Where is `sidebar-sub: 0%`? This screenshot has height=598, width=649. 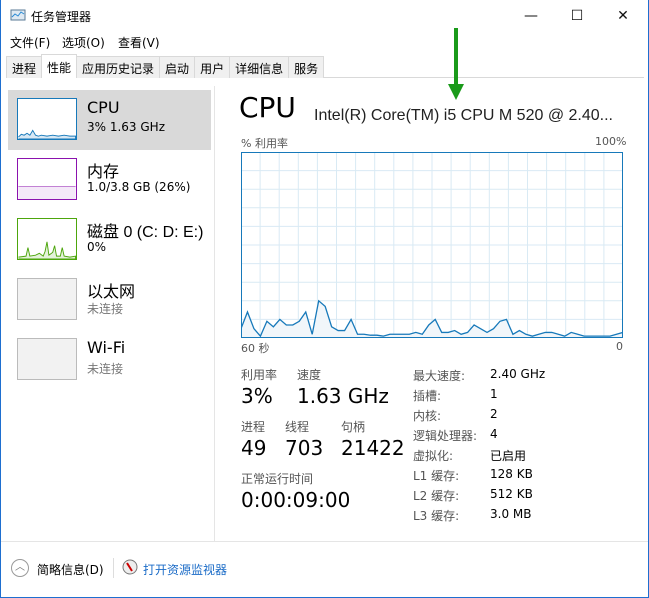
sidebar-sub: 0% is located at coordinates (97, 247).